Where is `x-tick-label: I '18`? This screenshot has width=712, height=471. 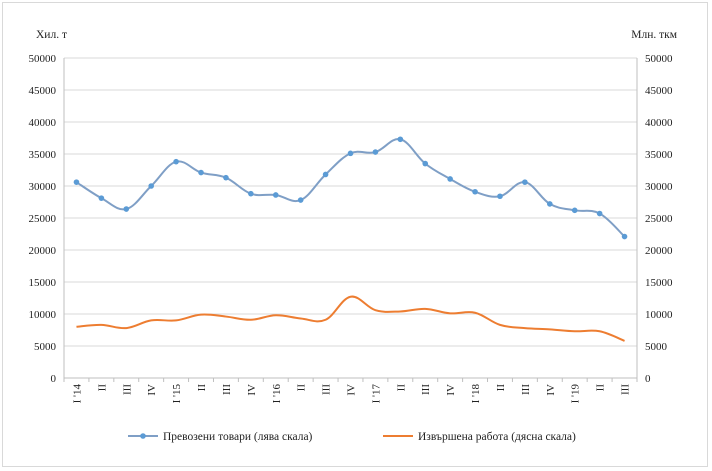 x-tick-label: I '18 is located at coordinates (476, 394).